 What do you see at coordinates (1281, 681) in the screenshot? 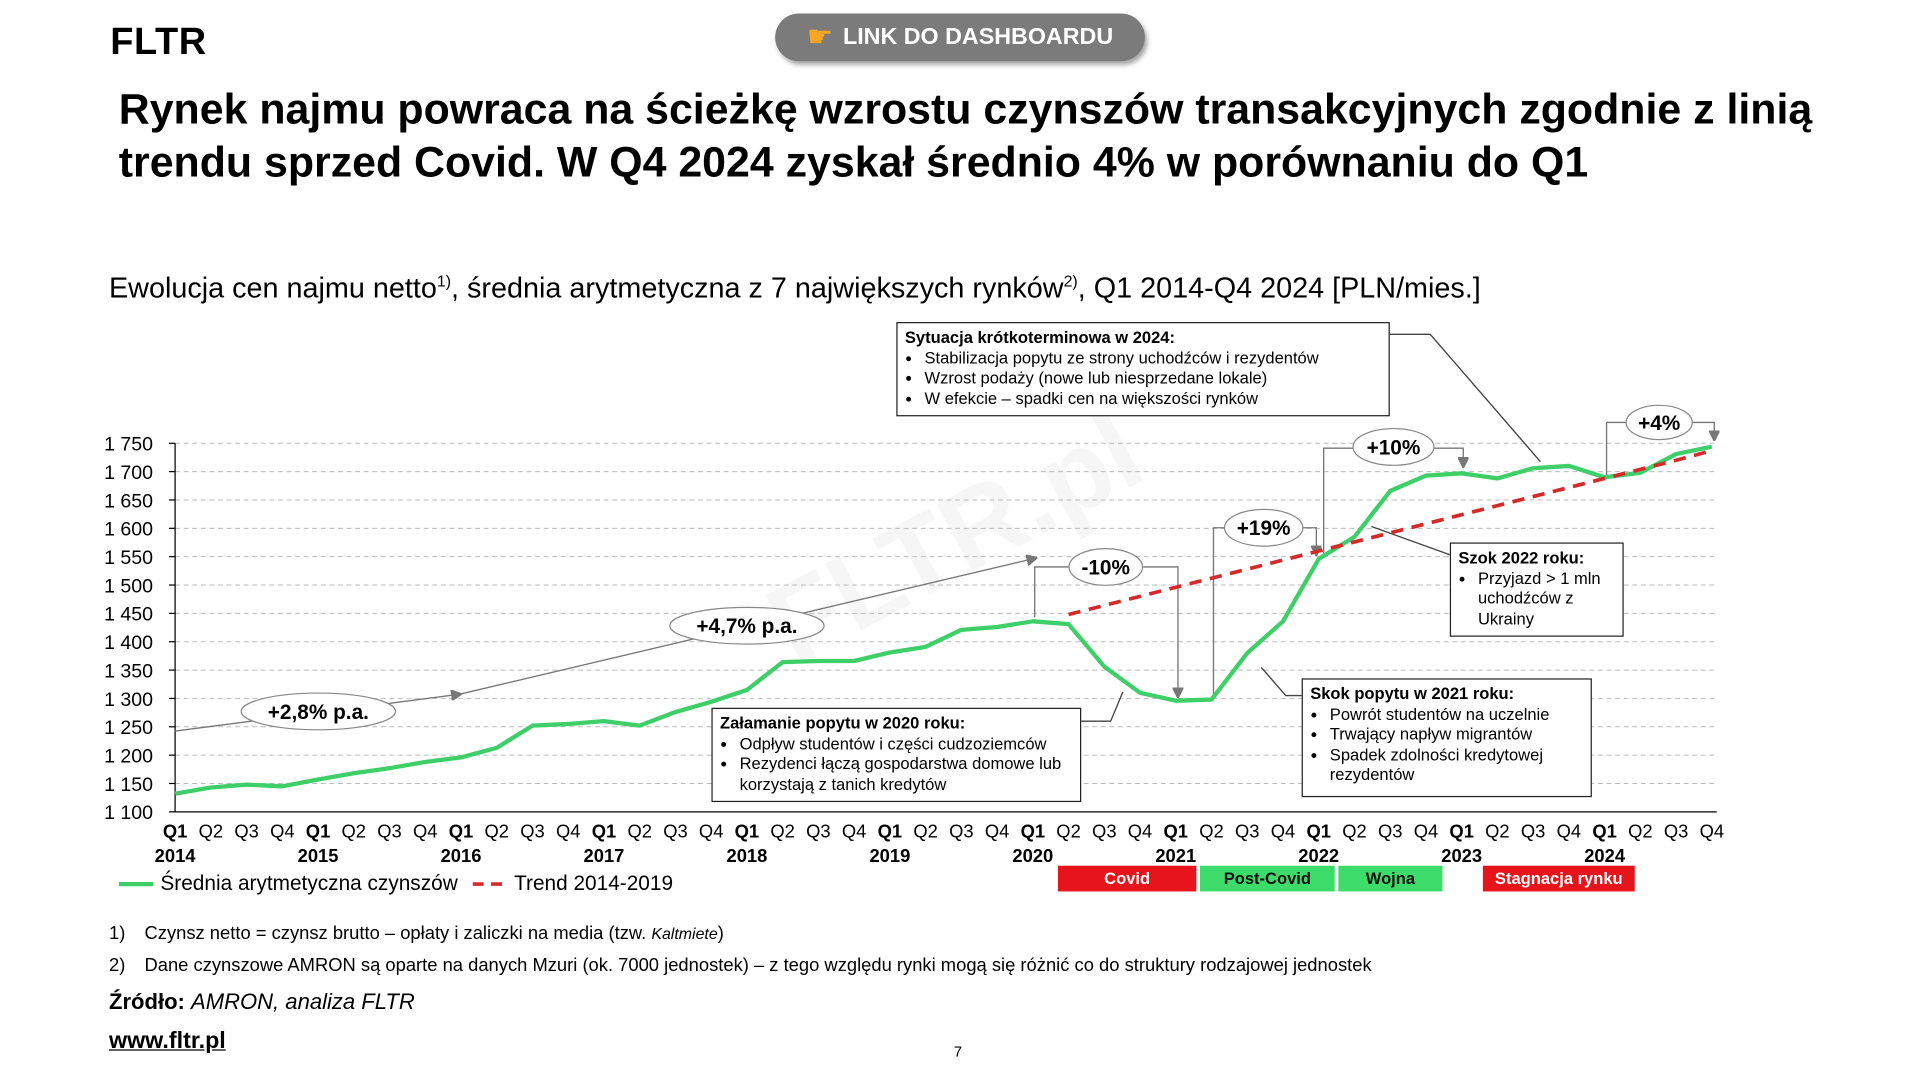
I see `leader-jump-2021` at bounding box center [1281, 681].